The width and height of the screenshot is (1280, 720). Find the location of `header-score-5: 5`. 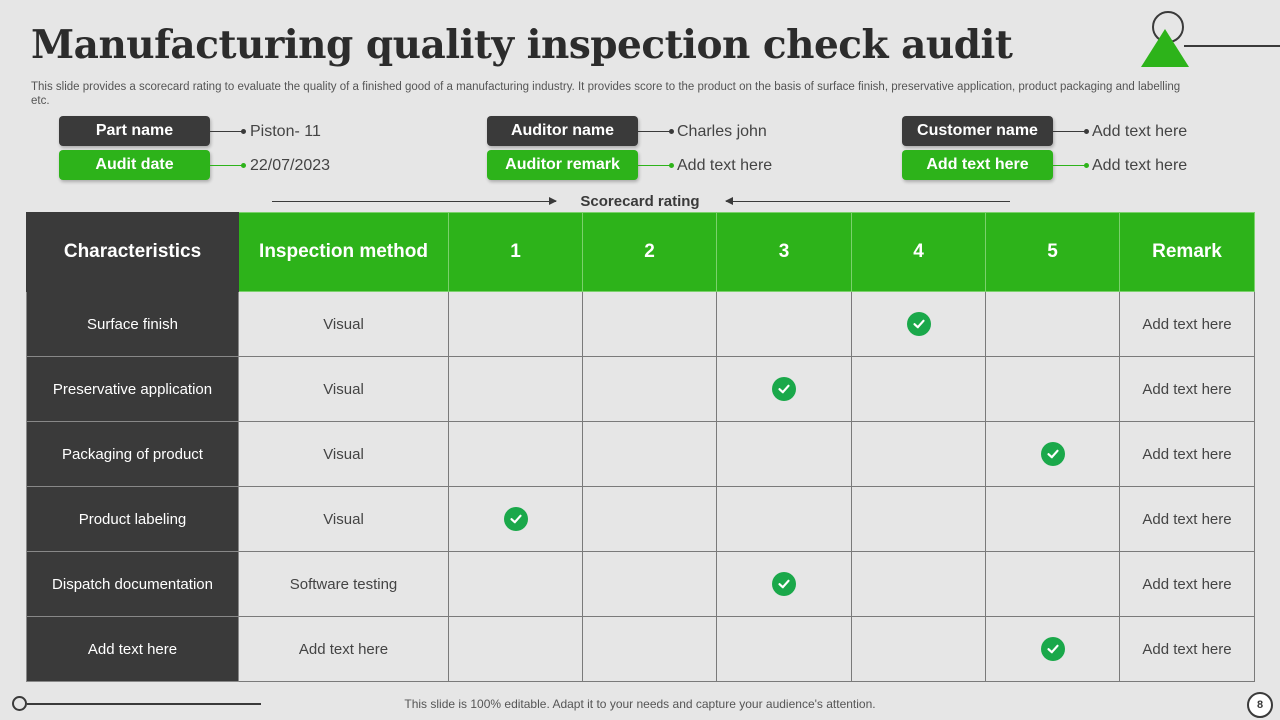

header-score-5: 5 is located at coordinates (1052, 252).